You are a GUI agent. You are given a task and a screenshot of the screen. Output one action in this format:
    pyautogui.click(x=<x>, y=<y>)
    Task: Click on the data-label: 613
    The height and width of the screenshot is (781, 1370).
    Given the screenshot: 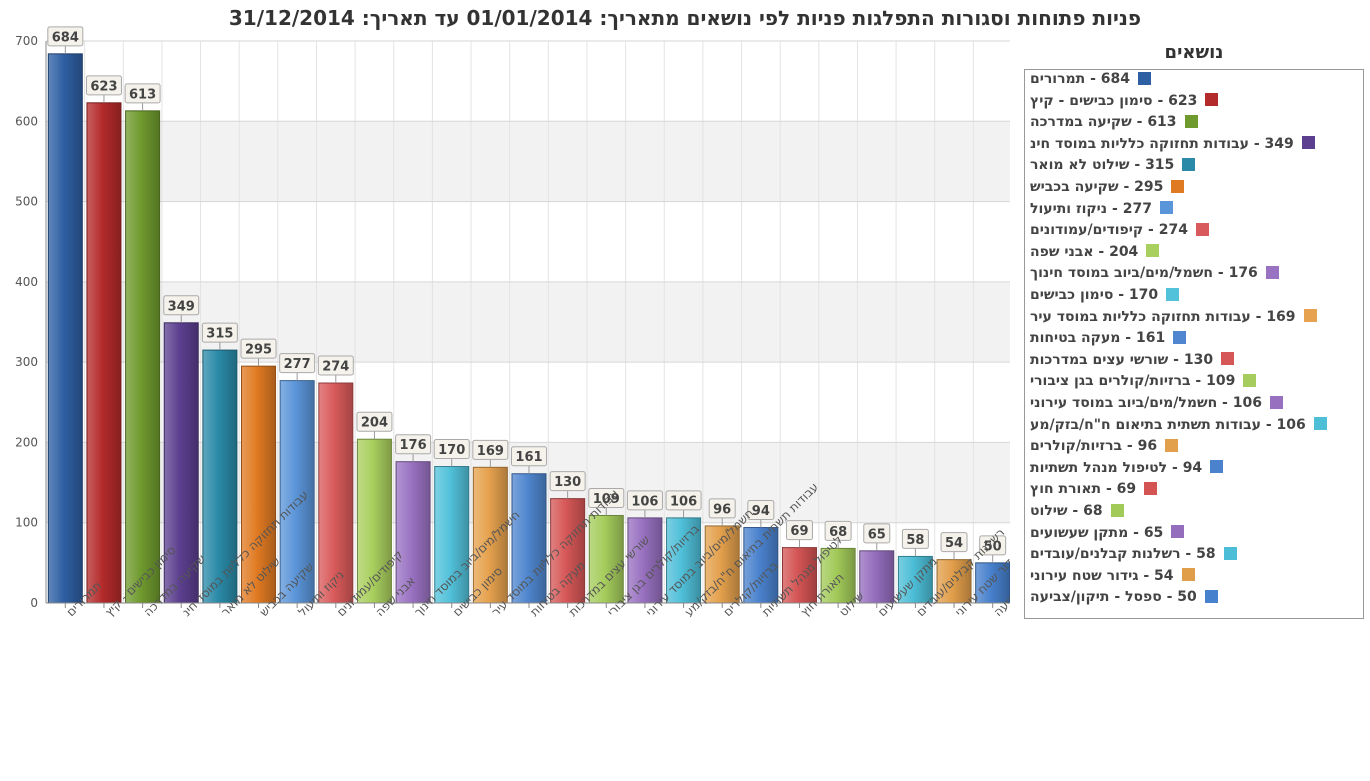 What is the action you would take?
    pyautogui.click(x=142, y=94)
    